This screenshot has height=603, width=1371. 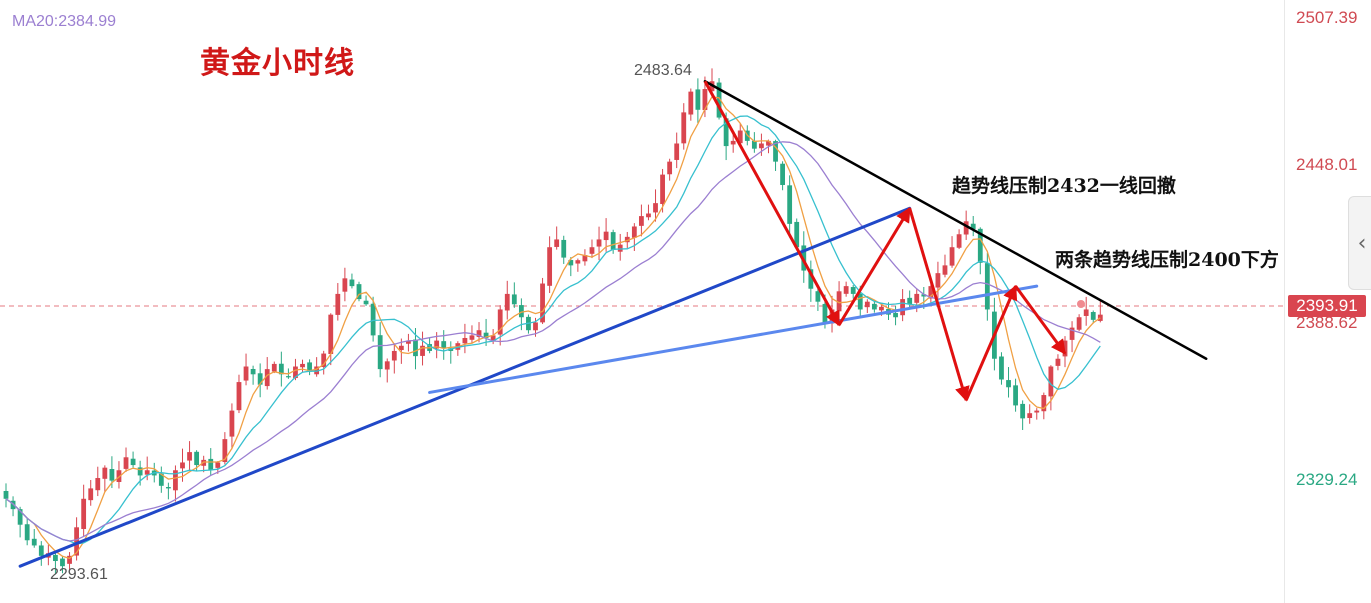 I want to click on zigzag-arrows, so click(x=885, y=241).